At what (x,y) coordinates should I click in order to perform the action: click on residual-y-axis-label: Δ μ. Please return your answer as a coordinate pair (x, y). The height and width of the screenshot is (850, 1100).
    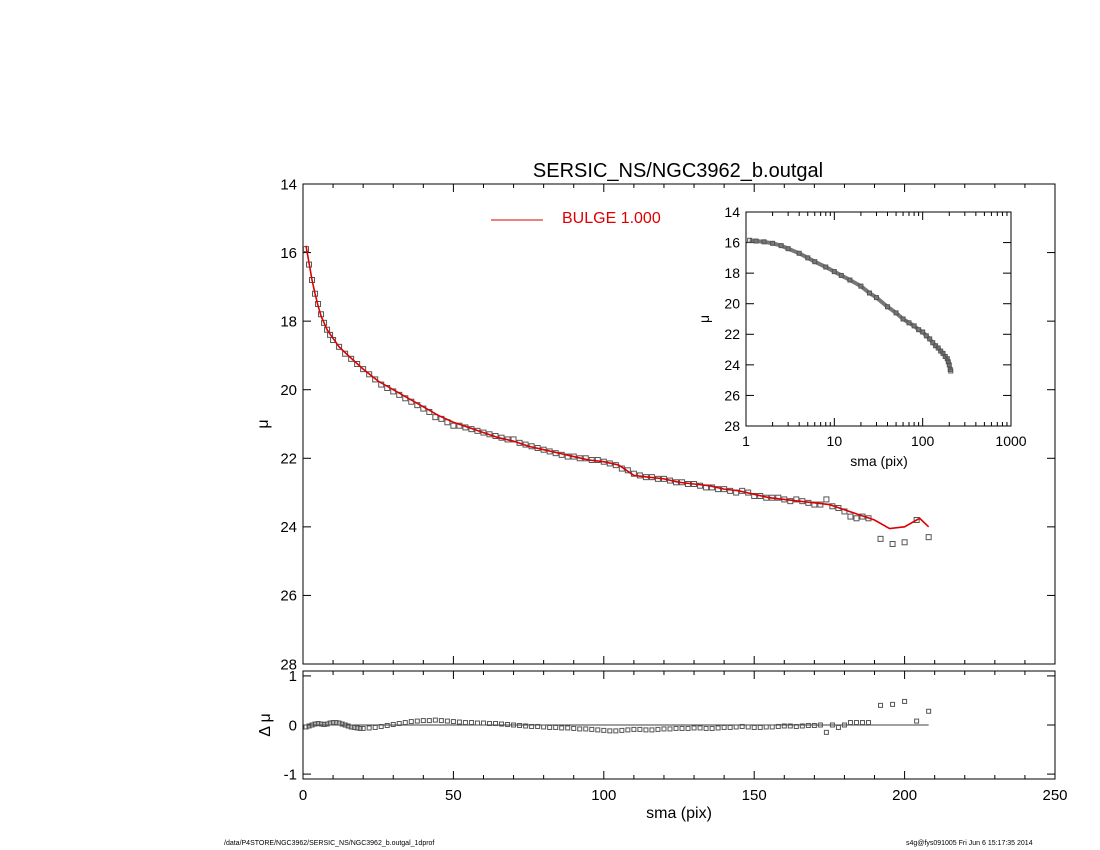
    Looking at the image, I should click on (265, 724).